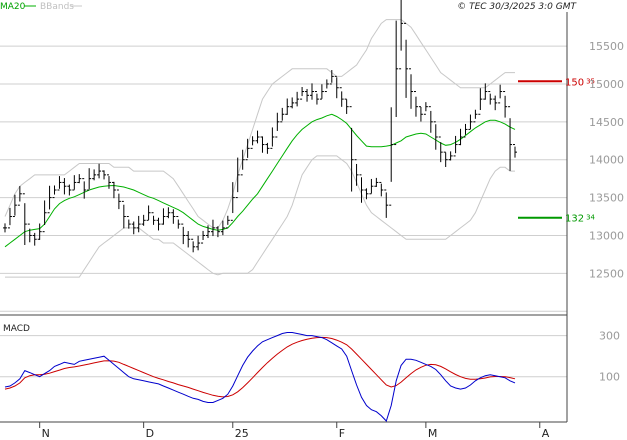  What do you see at coordinates (13, 7) in the screenshot?
I see `legend-ma20: MA20` at bounding box center [13, 7].